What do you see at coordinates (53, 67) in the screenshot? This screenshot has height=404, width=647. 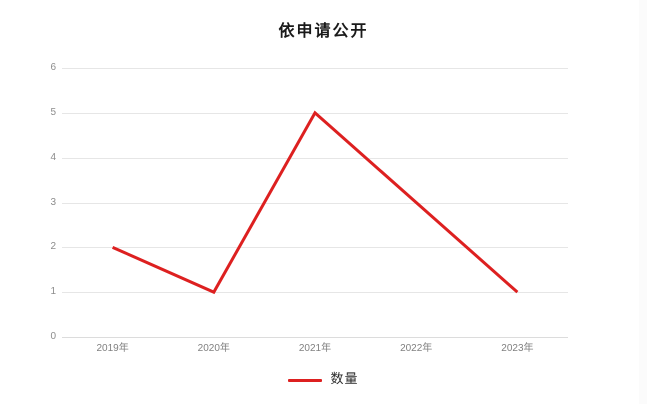 I see `y-axis-tick-label: 6` at bounding box center [53, 67].